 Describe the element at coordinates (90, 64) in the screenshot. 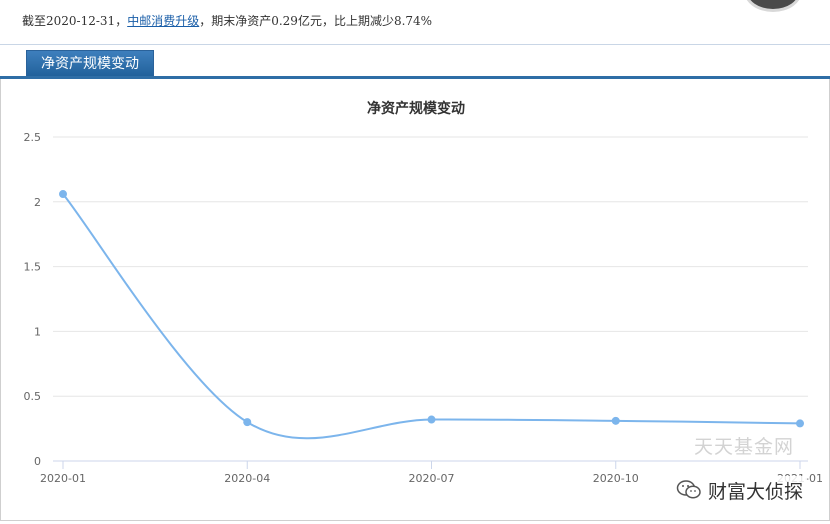

I see `tab-net-asset-scale: 净资产规模变动` at that location.